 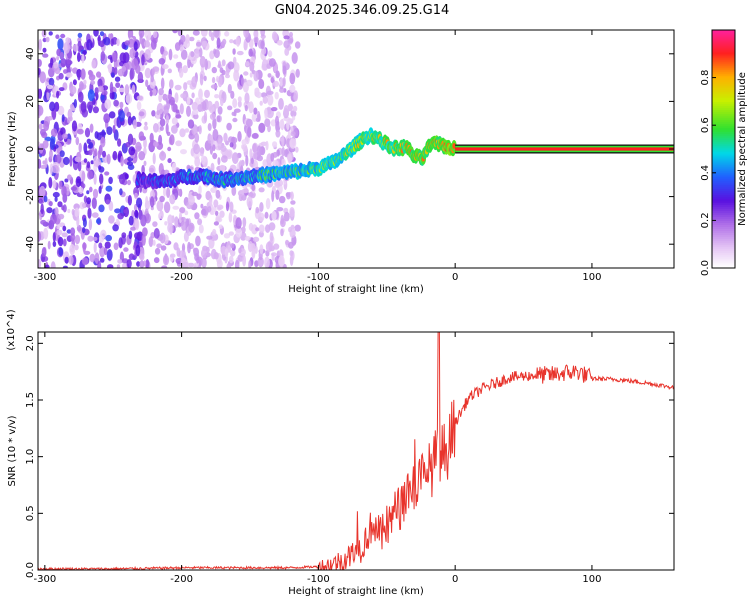 What do you see at coordinates (356, 289) in the screenshot?
I see `spectrogram-x-axis-label: Height of straight line (km)` at bounding box center [356, 289].